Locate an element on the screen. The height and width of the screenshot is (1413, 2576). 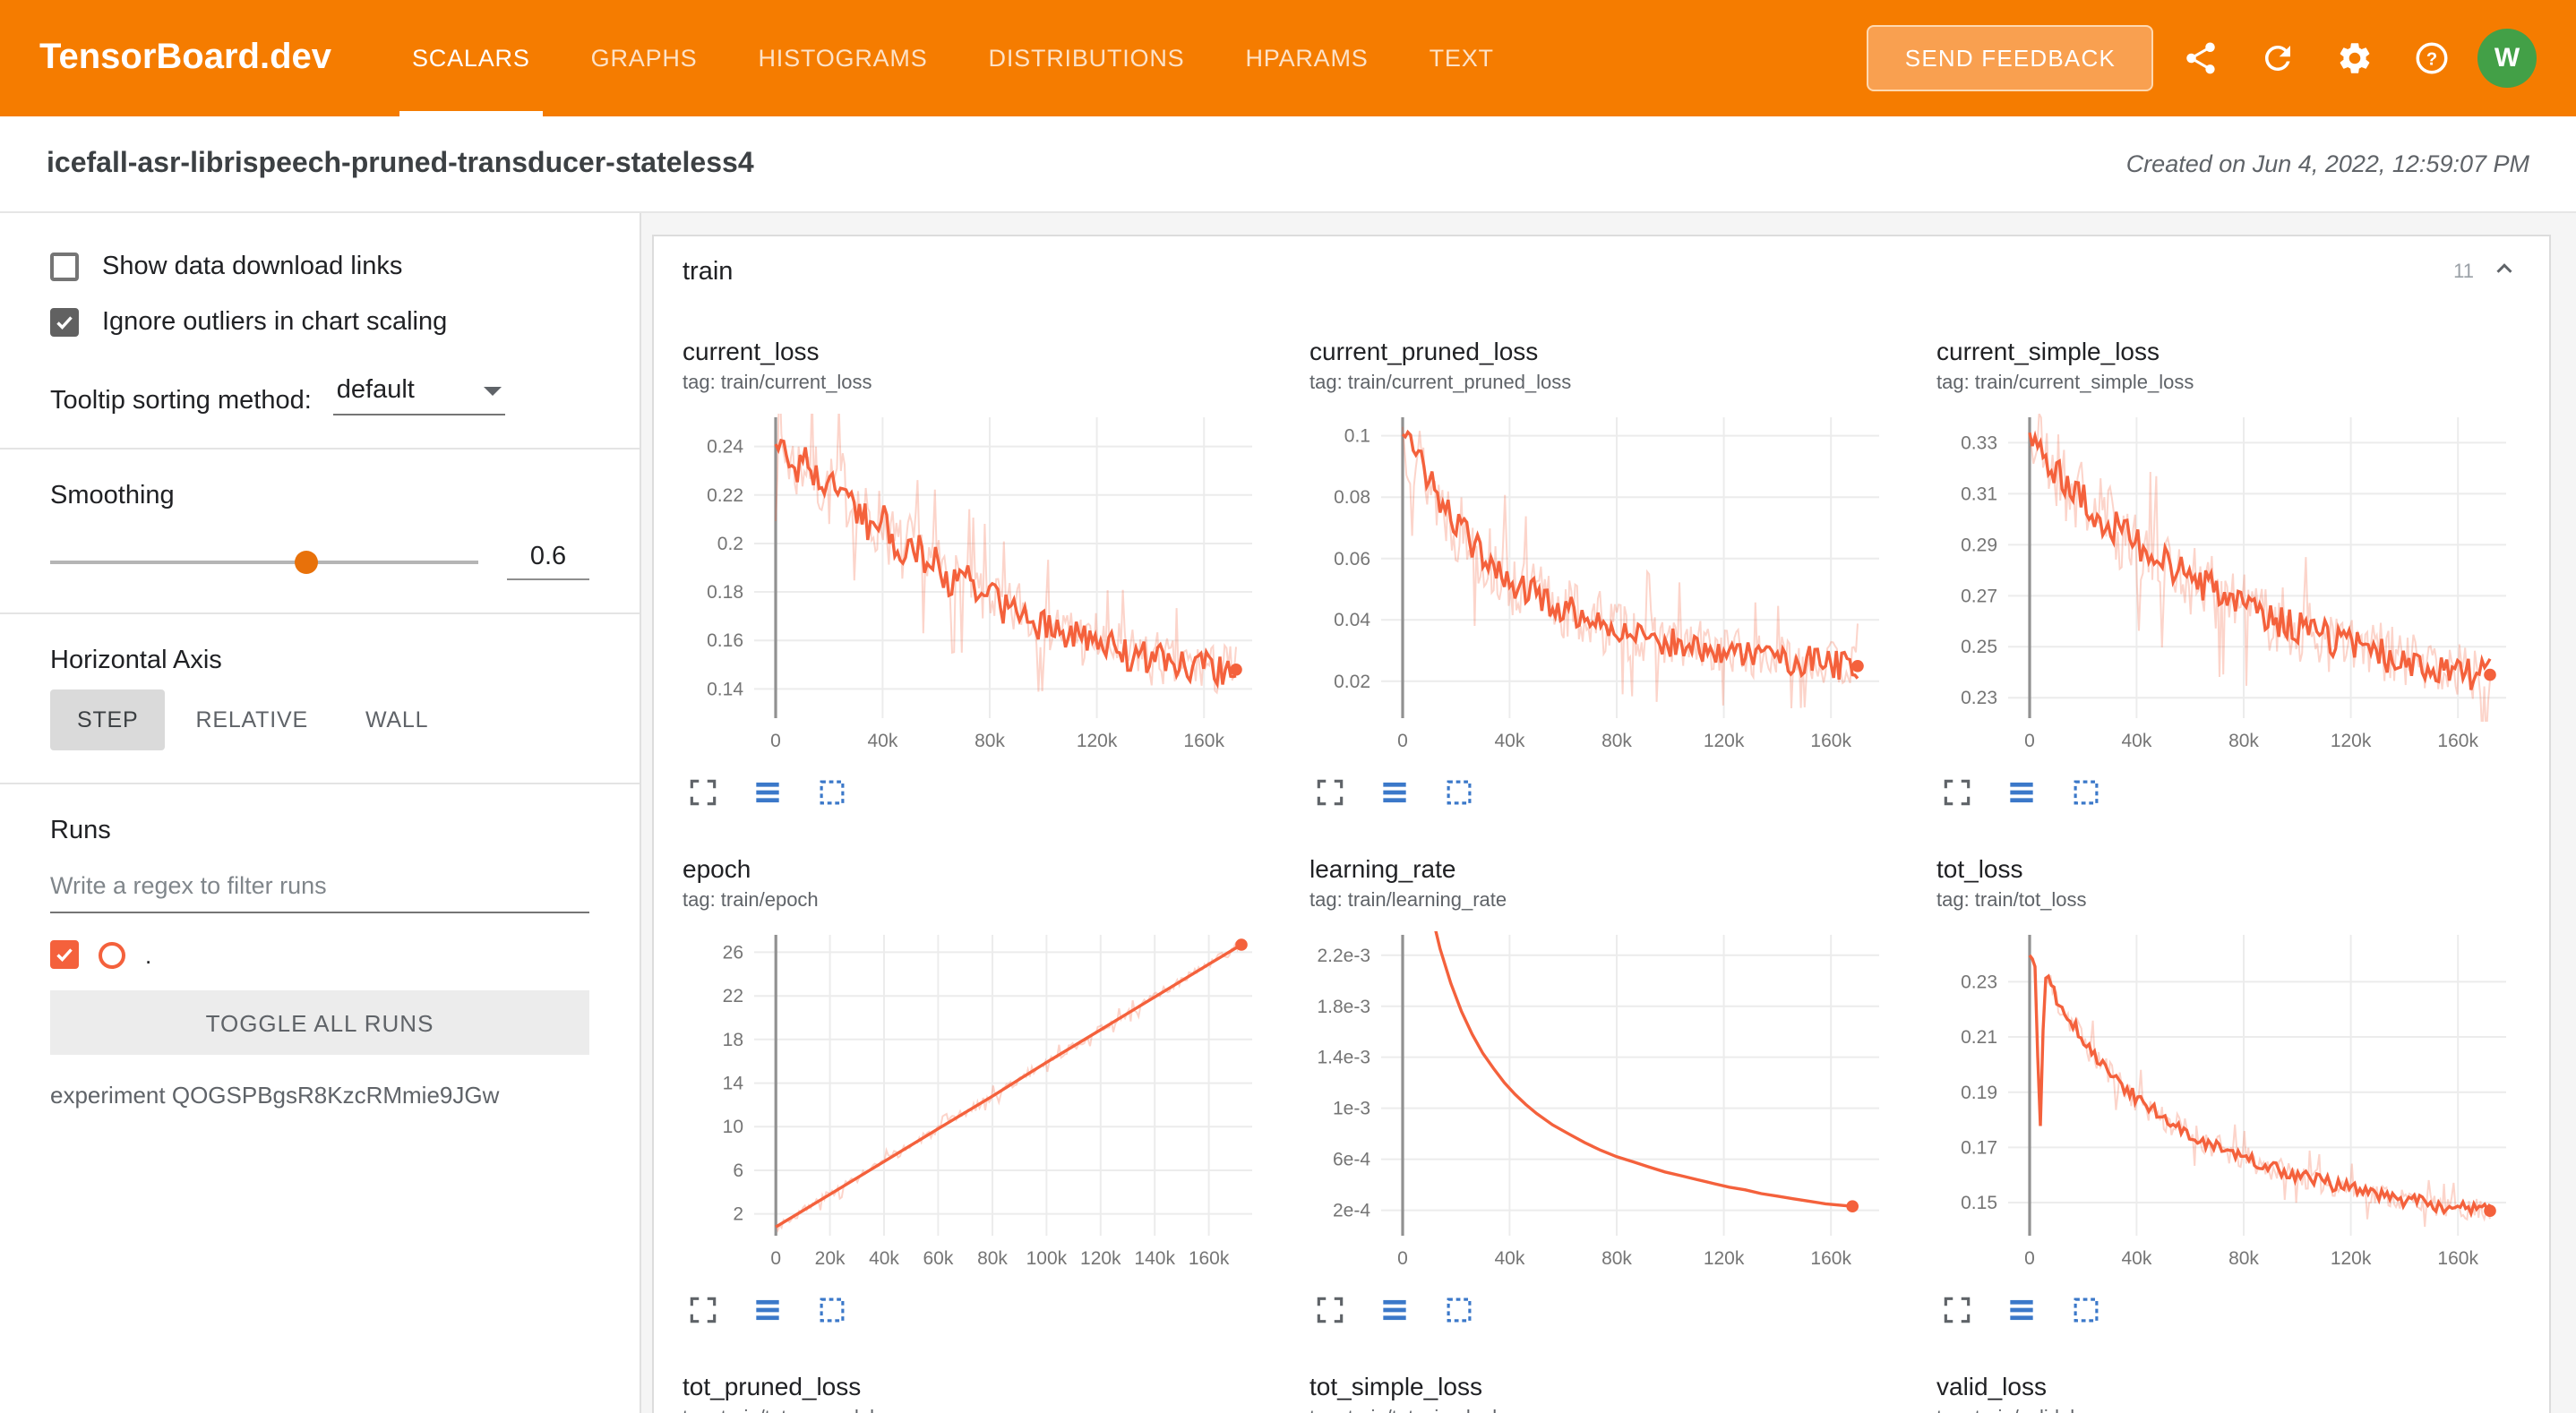
settings-icon is located at coordinates (2353, 59).